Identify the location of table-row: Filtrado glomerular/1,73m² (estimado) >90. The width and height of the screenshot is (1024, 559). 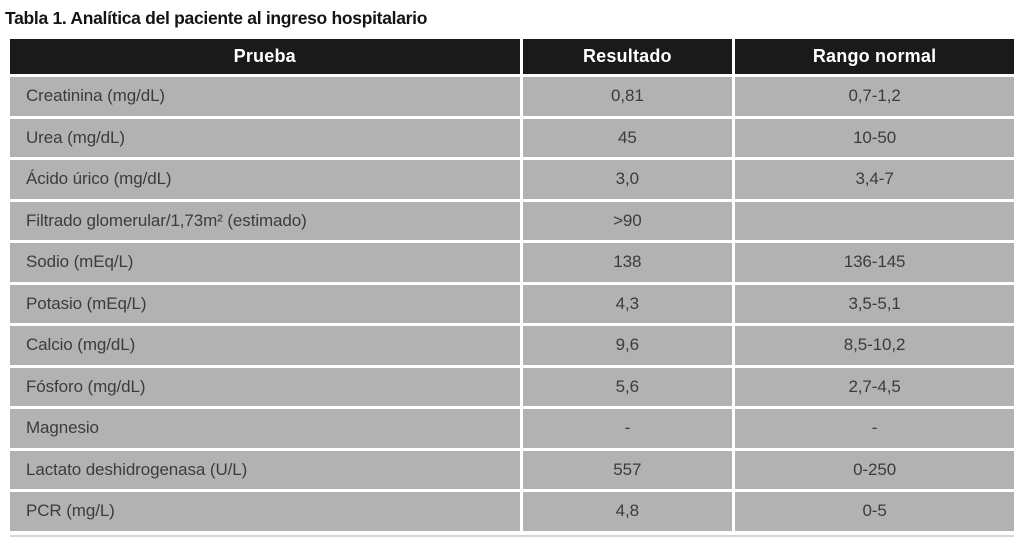
(512, 220).